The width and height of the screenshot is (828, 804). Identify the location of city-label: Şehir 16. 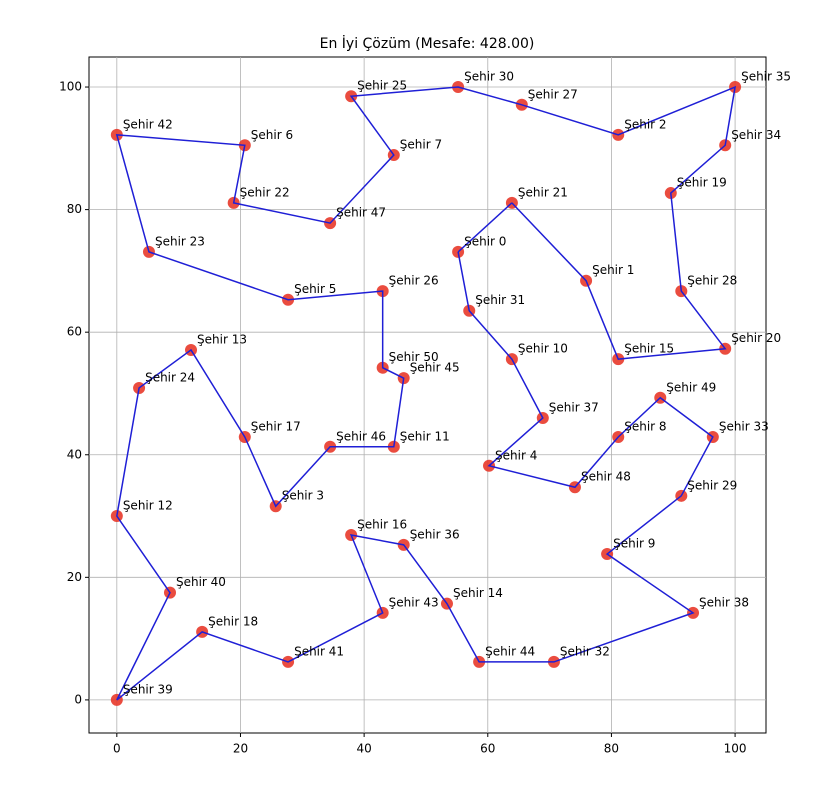
(382, 525).